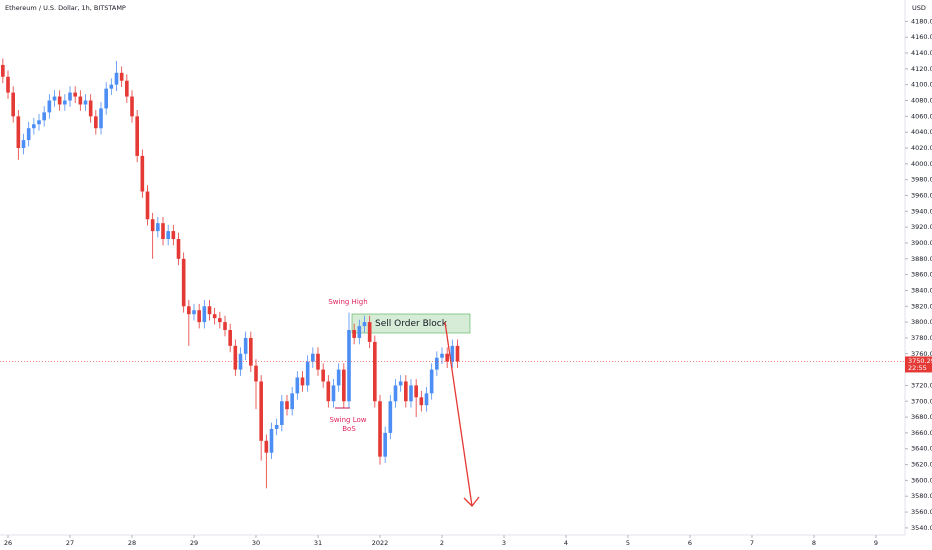 The image size is (932, 550). I want to click on swing-low-label: Swing Low, so click(347, 420).